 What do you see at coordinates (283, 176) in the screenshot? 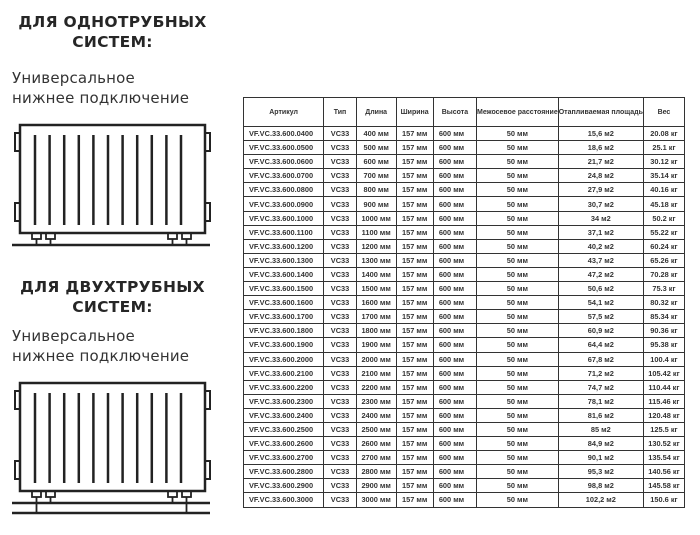
I see `table-cell: VF.VC.33.600.0700` at bounding box center [283, 176].